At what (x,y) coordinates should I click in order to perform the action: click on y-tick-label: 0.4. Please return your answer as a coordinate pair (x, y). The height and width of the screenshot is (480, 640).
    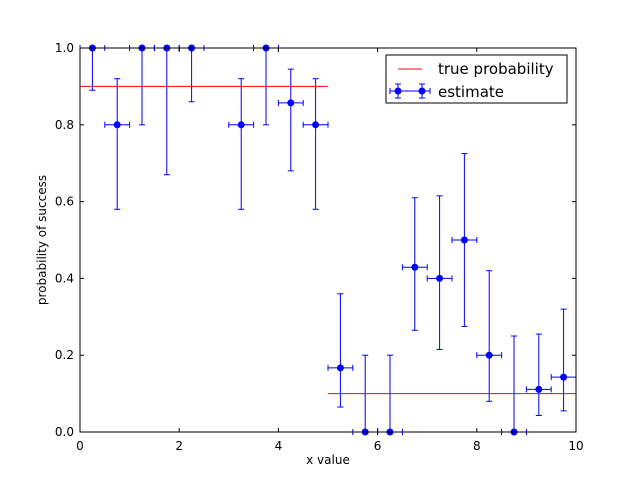
    Looking at the image, I should click on (64, 278).